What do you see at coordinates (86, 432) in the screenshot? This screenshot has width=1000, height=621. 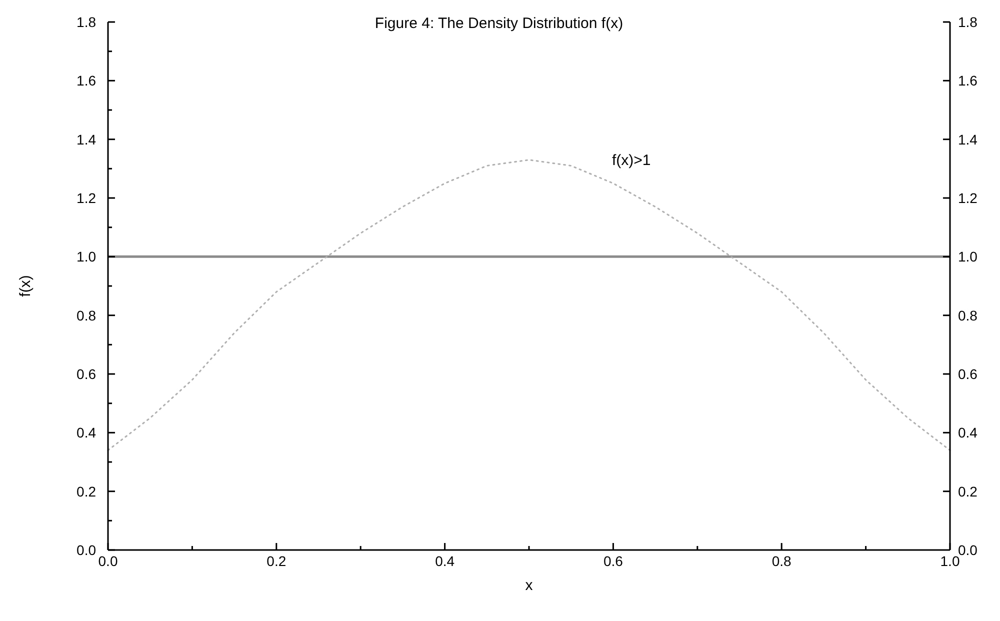 I see `y-tick-label: 0.4` at bounding box center [86, 432].